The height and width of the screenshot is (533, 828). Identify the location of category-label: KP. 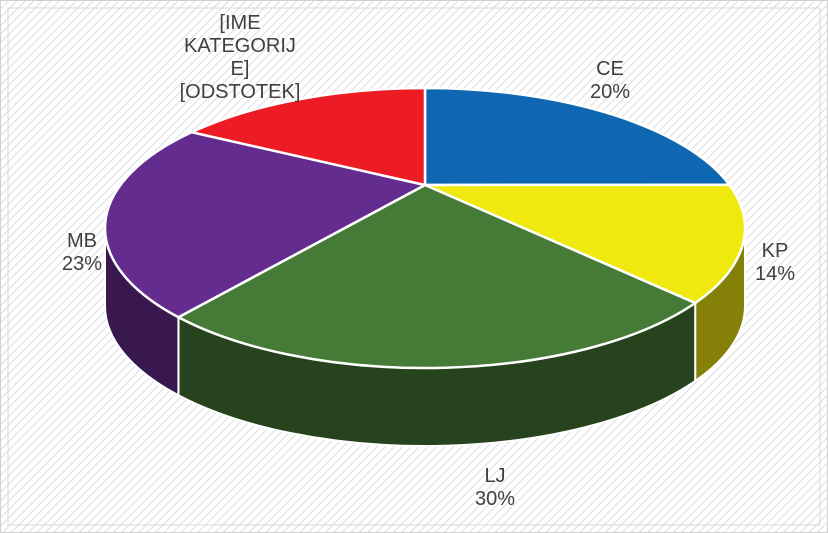
(775, 251).